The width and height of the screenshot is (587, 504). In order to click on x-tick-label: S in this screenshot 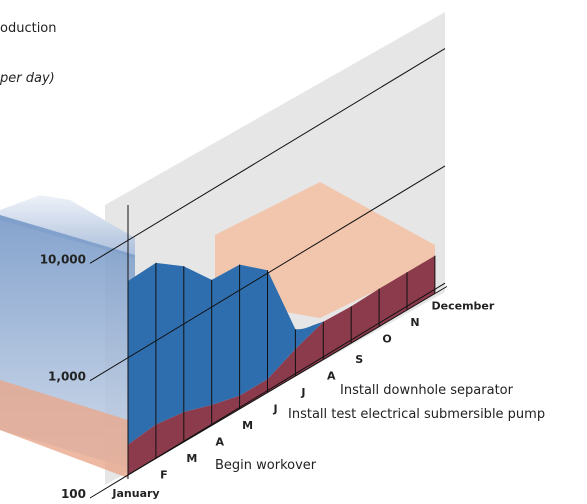, I will do `click(359, 359)`.